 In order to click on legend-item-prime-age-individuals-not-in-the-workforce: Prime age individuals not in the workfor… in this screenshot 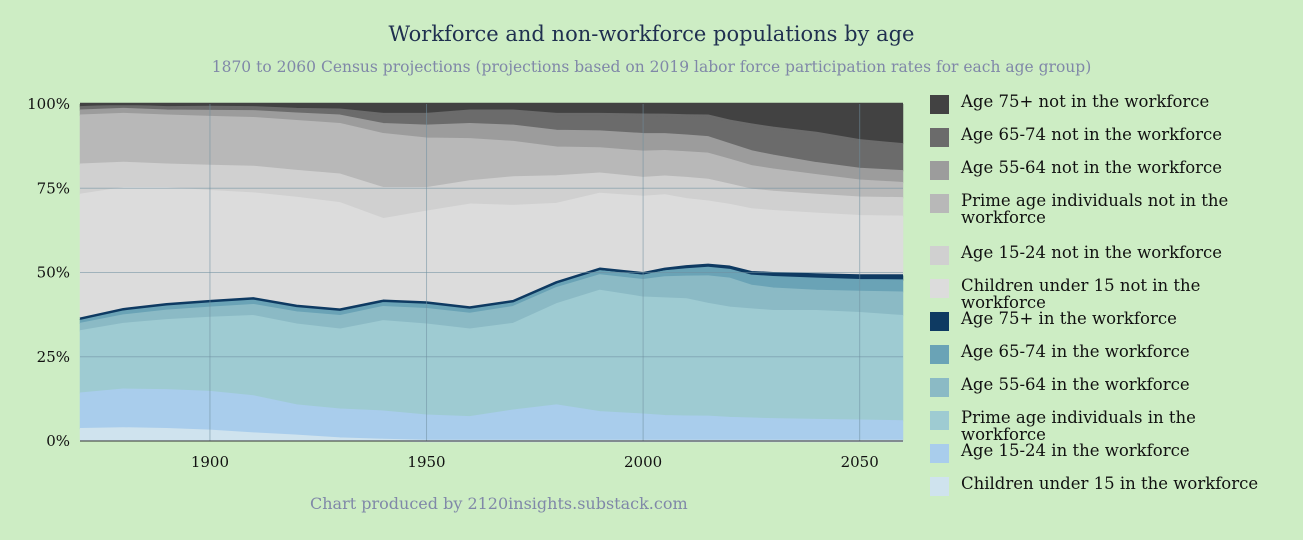, I will do `click(1115, 209)`.